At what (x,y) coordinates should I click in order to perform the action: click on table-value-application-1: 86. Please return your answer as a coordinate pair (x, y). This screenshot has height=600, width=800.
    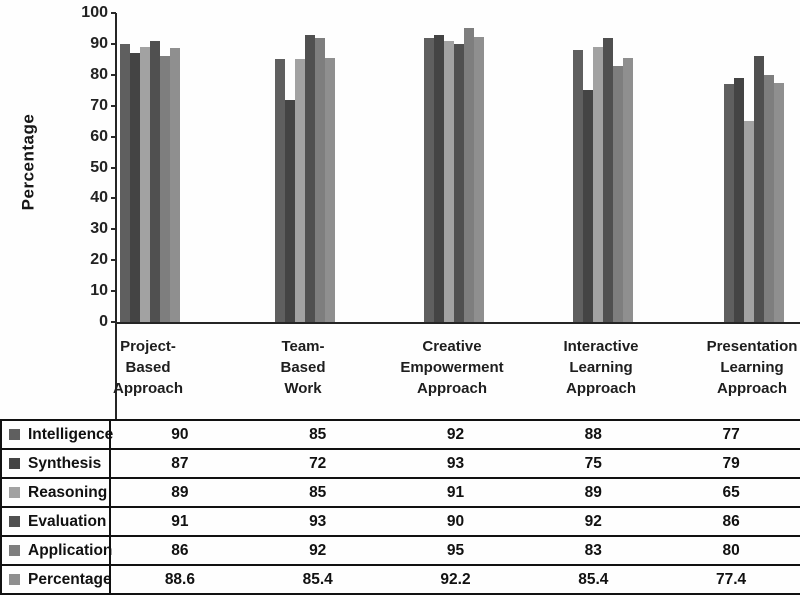
    Looking at the image, I should click on (180, 550).